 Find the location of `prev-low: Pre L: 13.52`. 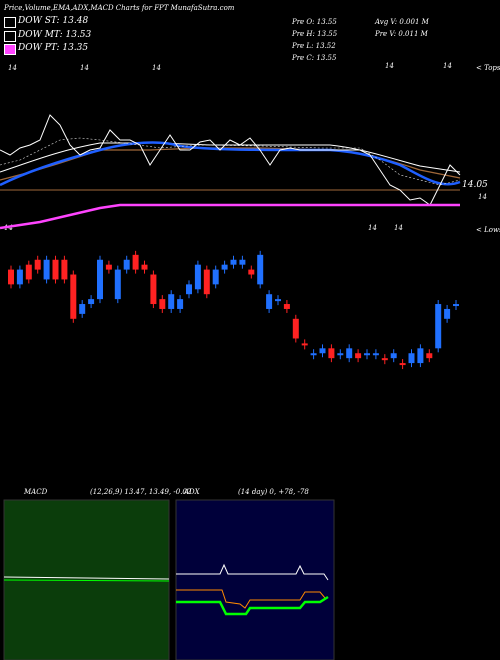

prev-low: Pre L: 13.52 is located at coordinates (314, 46).